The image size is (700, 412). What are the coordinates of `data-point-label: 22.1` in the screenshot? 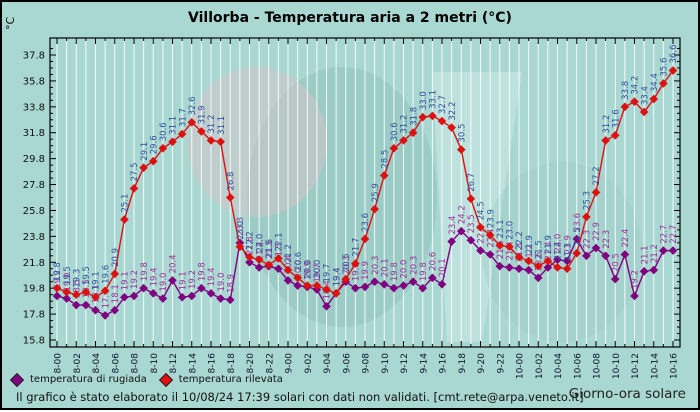 It's located at (280, 241).